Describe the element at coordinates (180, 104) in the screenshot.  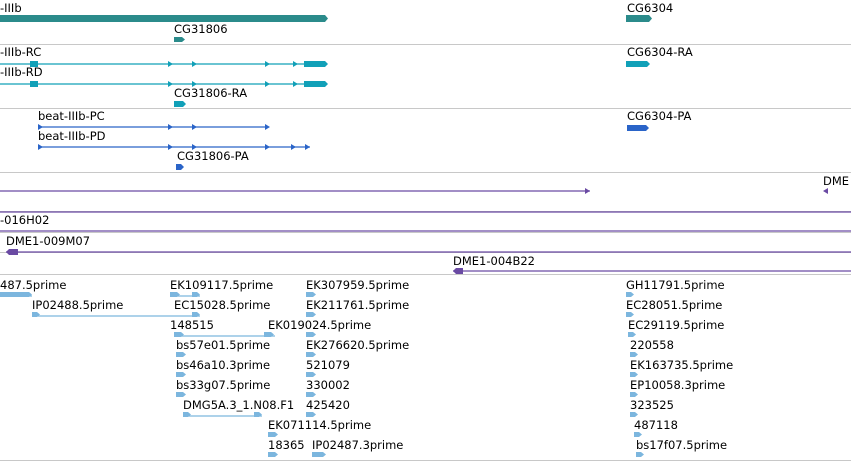
I see `mrna-glyph-cg31806-ra` at that location.